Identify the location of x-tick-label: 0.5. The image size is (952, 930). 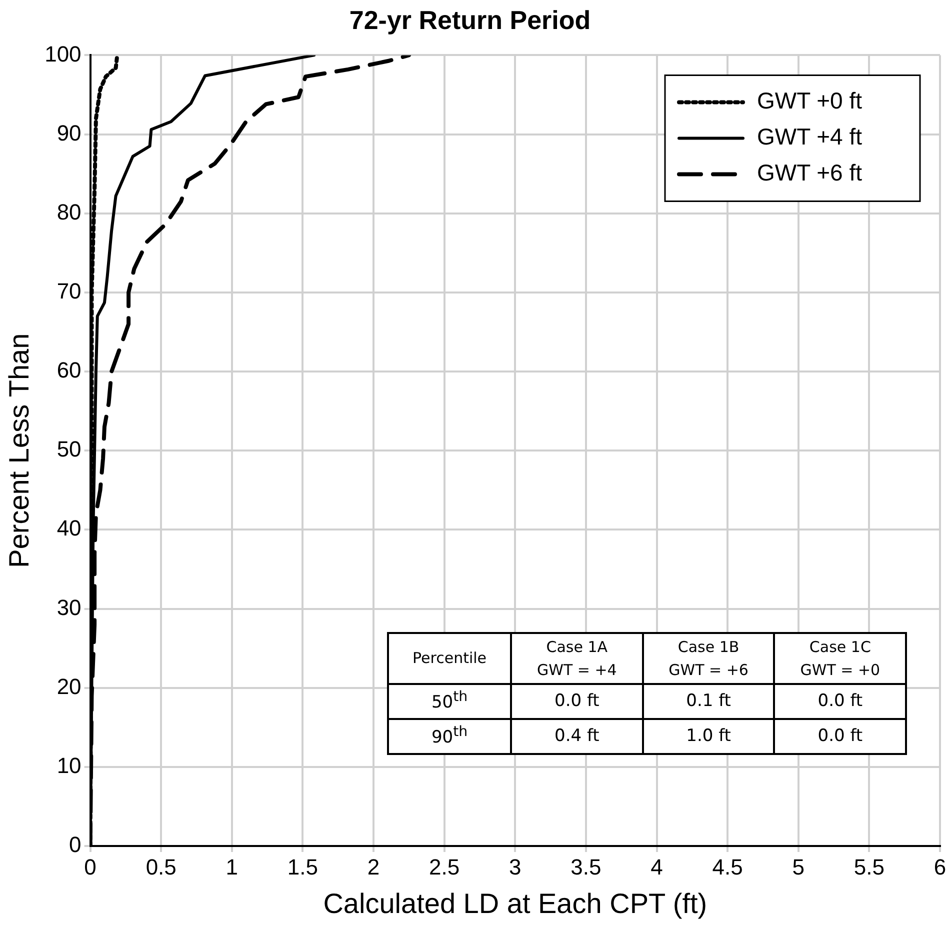
(161, 867).